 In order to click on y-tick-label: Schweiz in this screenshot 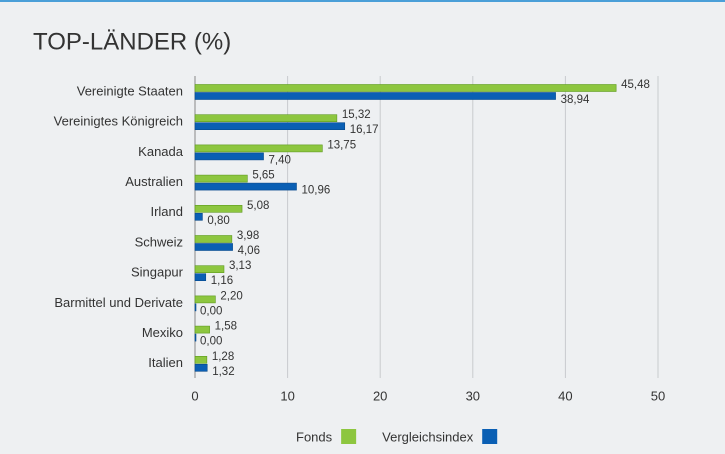, I will do `click(159, 241)`.